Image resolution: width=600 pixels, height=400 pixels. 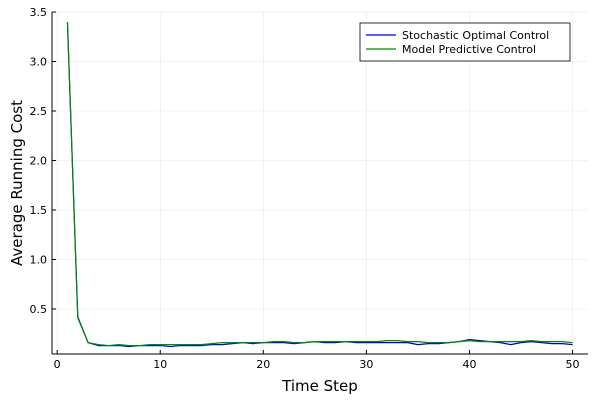 What do you see at coordinates (475, 35) in the screenshot?
I see `legend-entry-stochastic-optimal-control: Stochastic Optimal Control` at bounding box center [475, 35].